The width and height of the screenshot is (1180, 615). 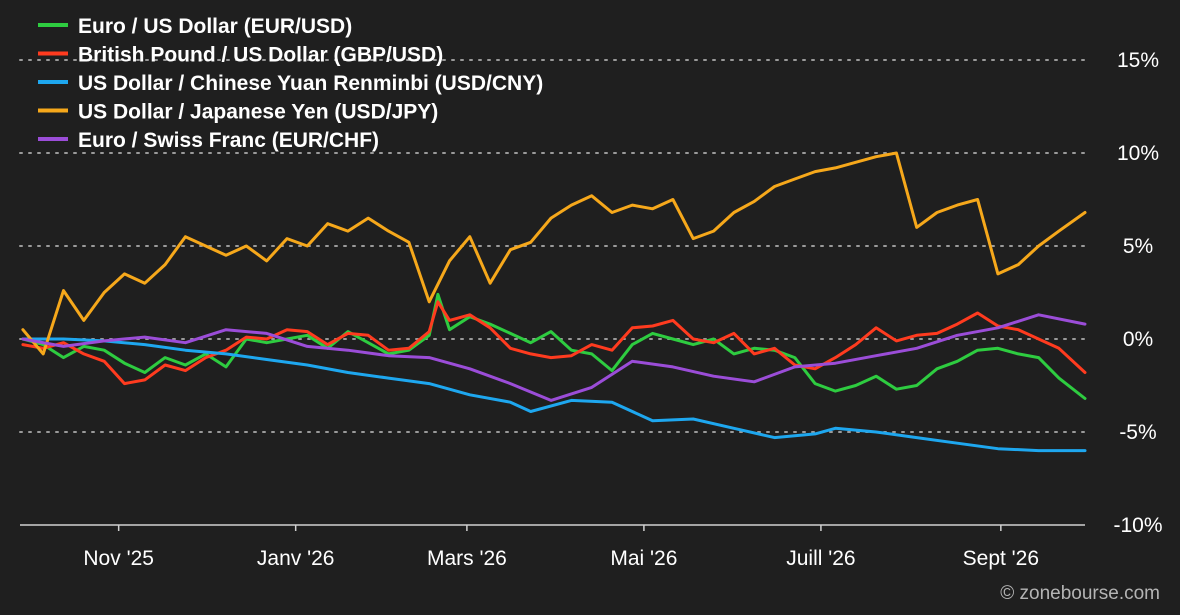 What do you see at coordinates (260, 55) in the screenshot?
I see `legend-label: British Pound / US Dollar (GBP/USD)` at bounding box center [260, 55].